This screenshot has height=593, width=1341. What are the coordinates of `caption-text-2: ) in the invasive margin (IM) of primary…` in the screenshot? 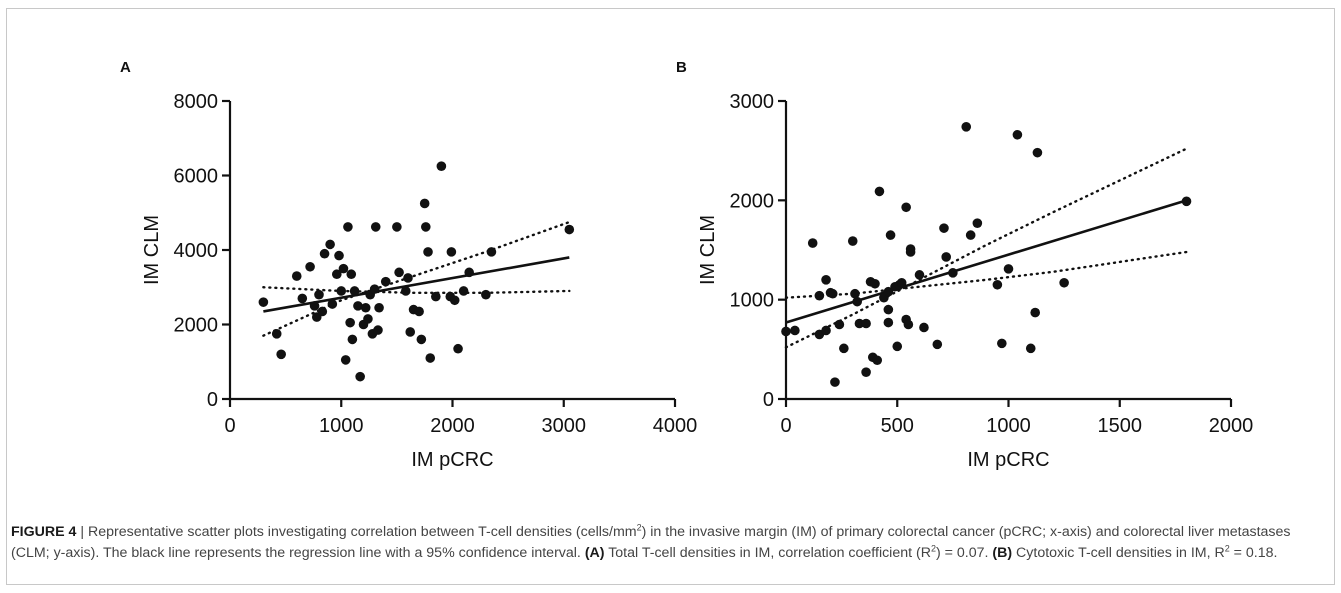 It's located at (651, 542).